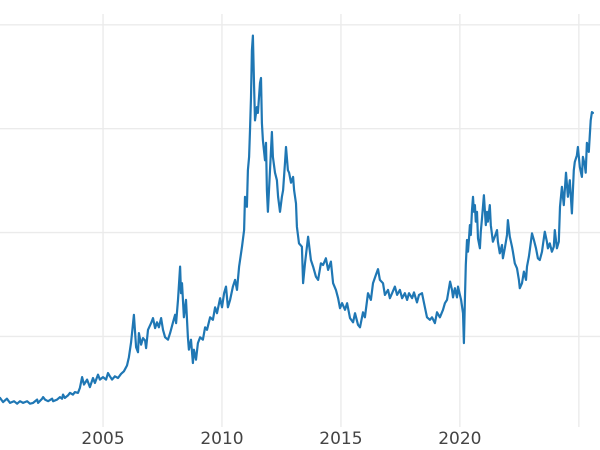 This screenshot has width=600, height=450. Describe the element at coordinates (340, 439) in the screenshot. I see `x-tick-label: 2015` at that location.